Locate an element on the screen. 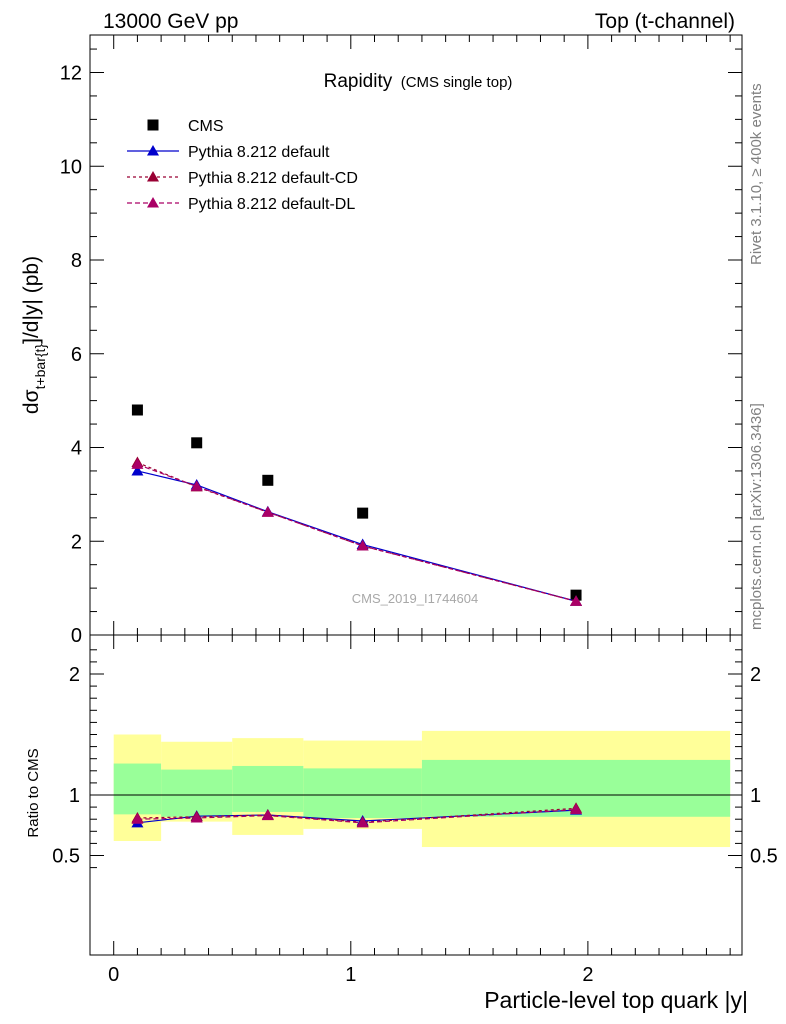 The width and height of the screenshot is (786, 1024). y-tick-label-main: 12 is located at coordinates (71, 74).